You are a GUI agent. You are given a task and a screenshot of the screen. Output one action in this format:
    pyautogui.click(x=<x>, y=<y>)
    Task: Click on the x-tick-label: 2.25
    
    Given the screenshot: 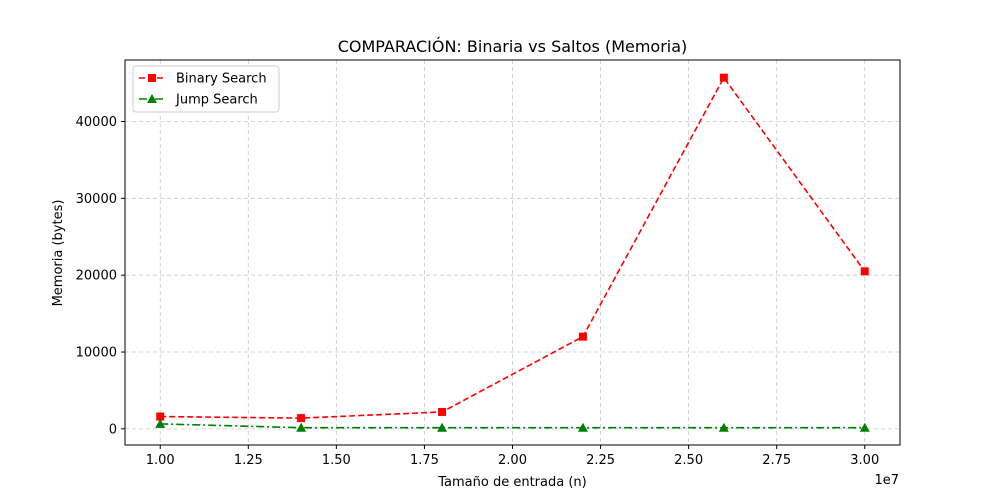 What is the action you would take?
    pyautogui.click(x=600, y=460)
    